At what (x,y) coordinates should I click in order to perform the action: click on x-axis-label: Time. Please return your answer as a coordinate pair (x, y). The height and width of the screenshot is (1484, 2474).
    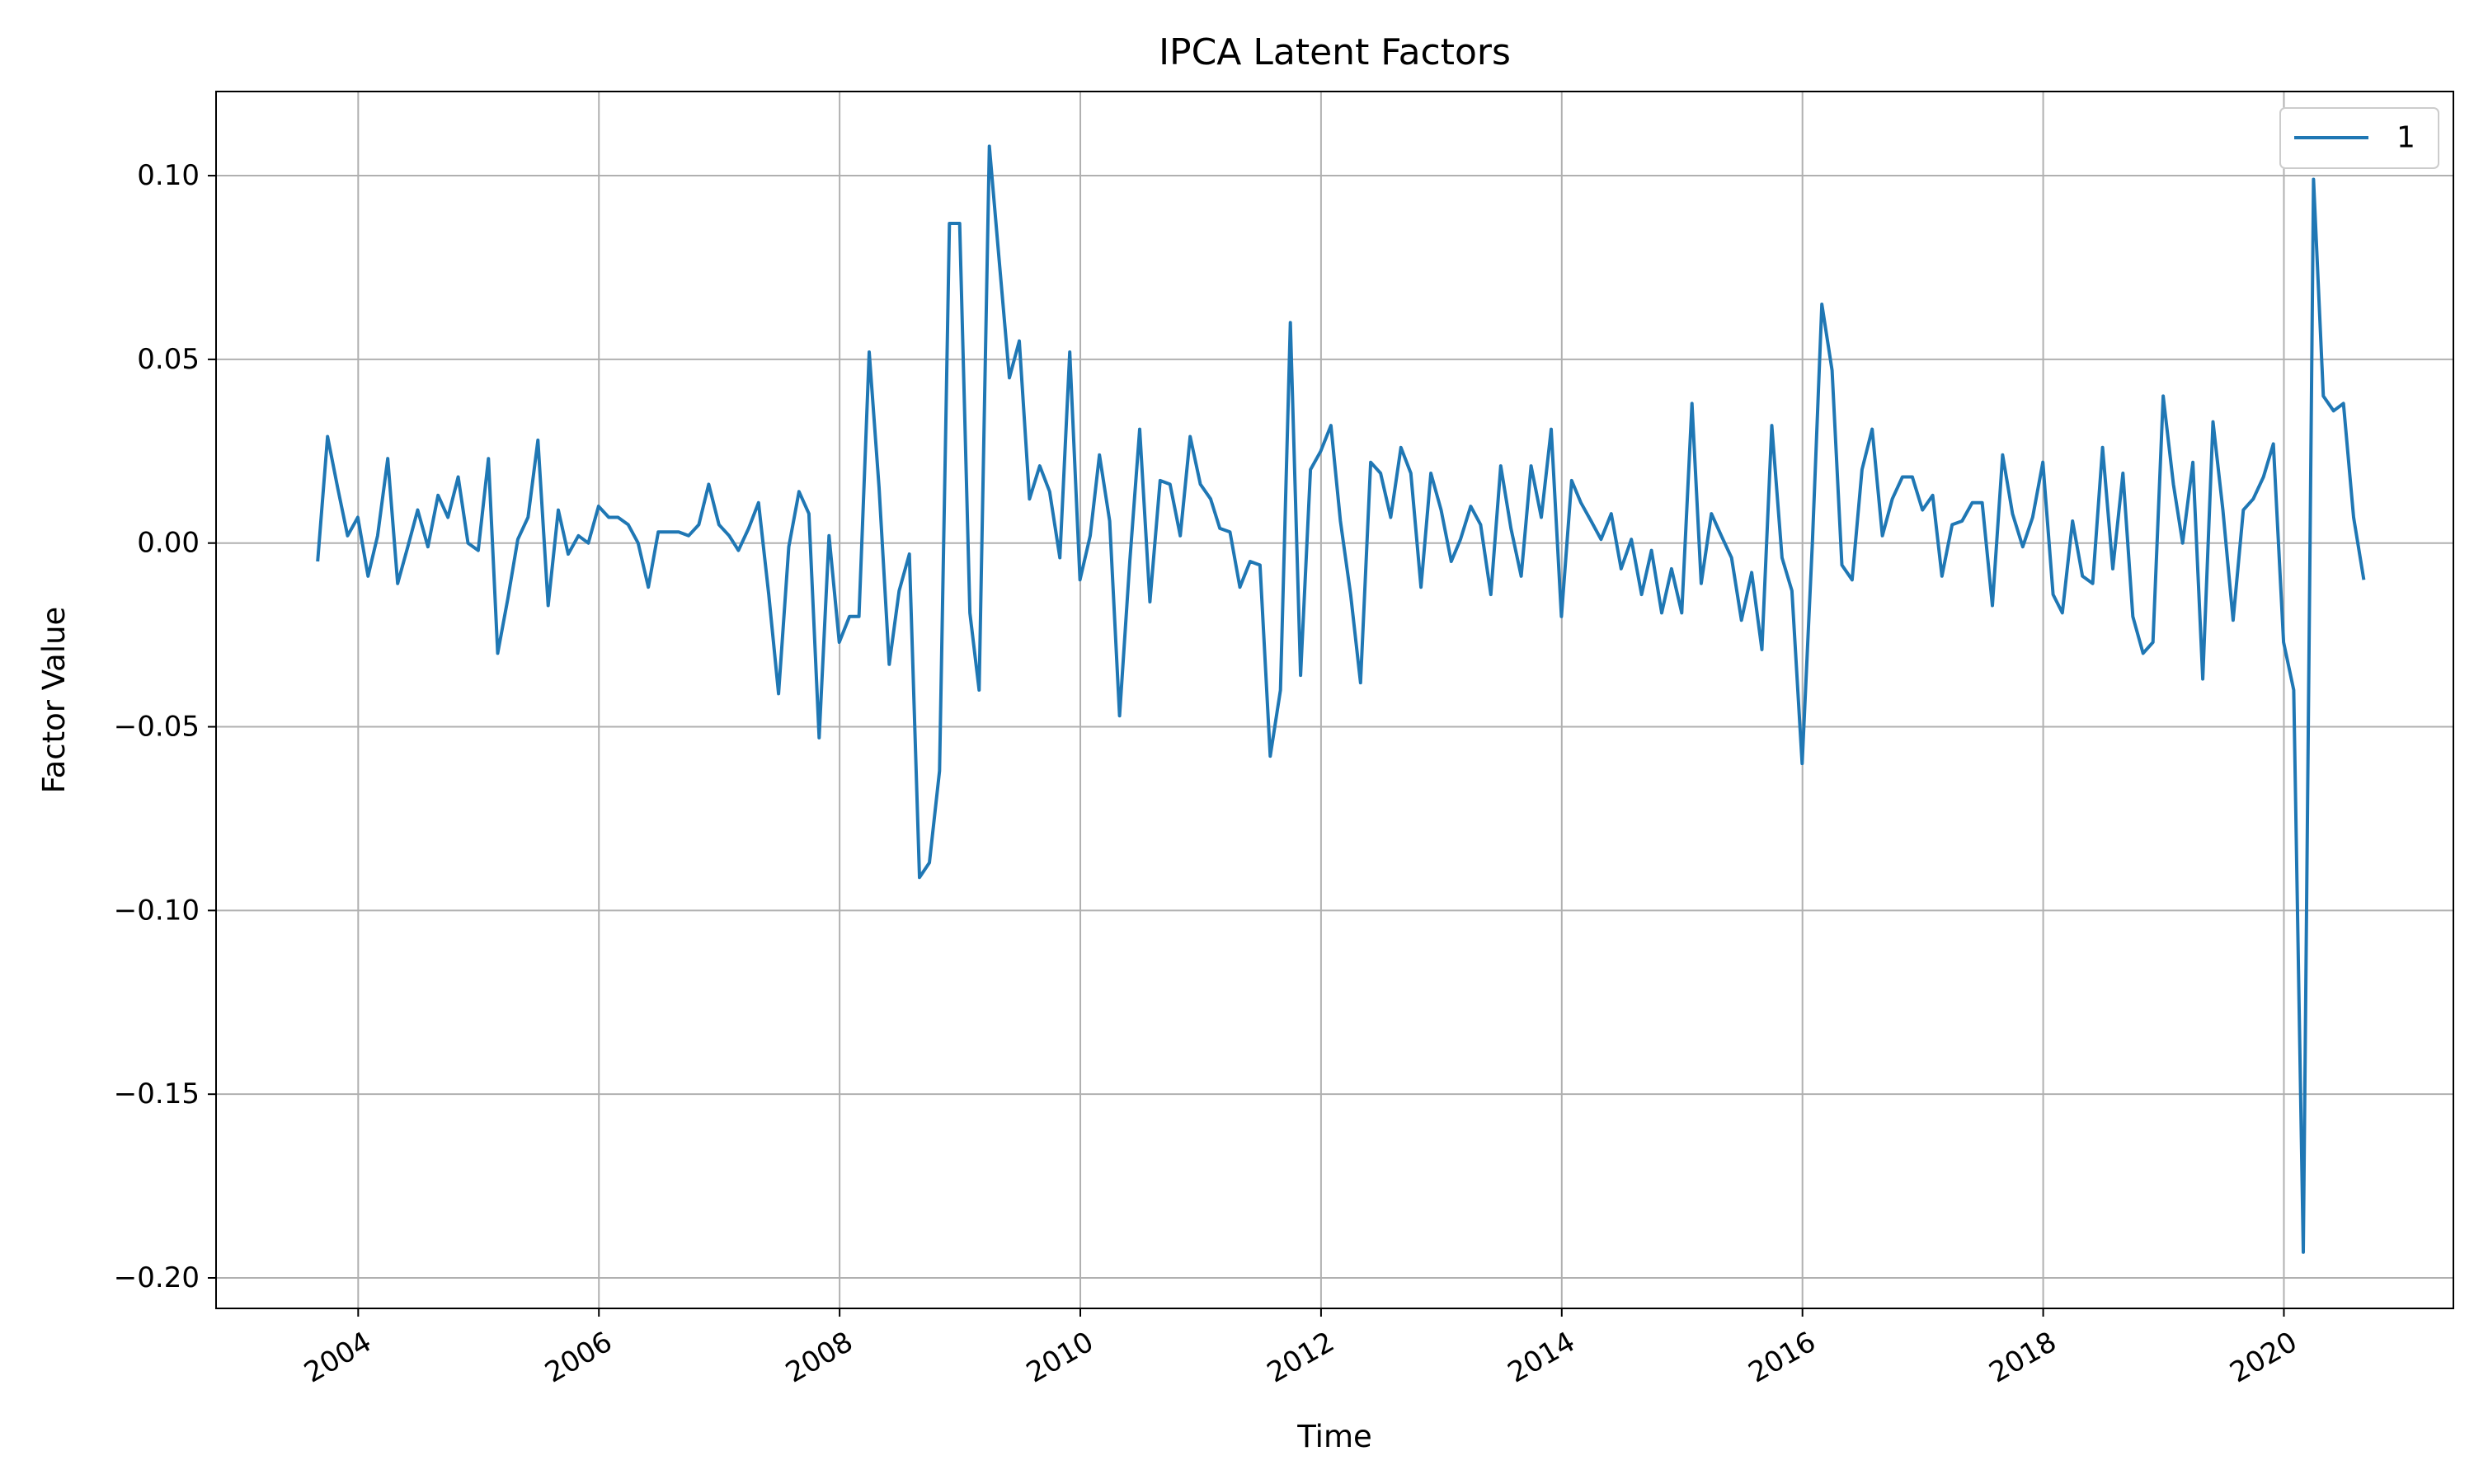
    Looking at the image, I should click on (1334, 1436).